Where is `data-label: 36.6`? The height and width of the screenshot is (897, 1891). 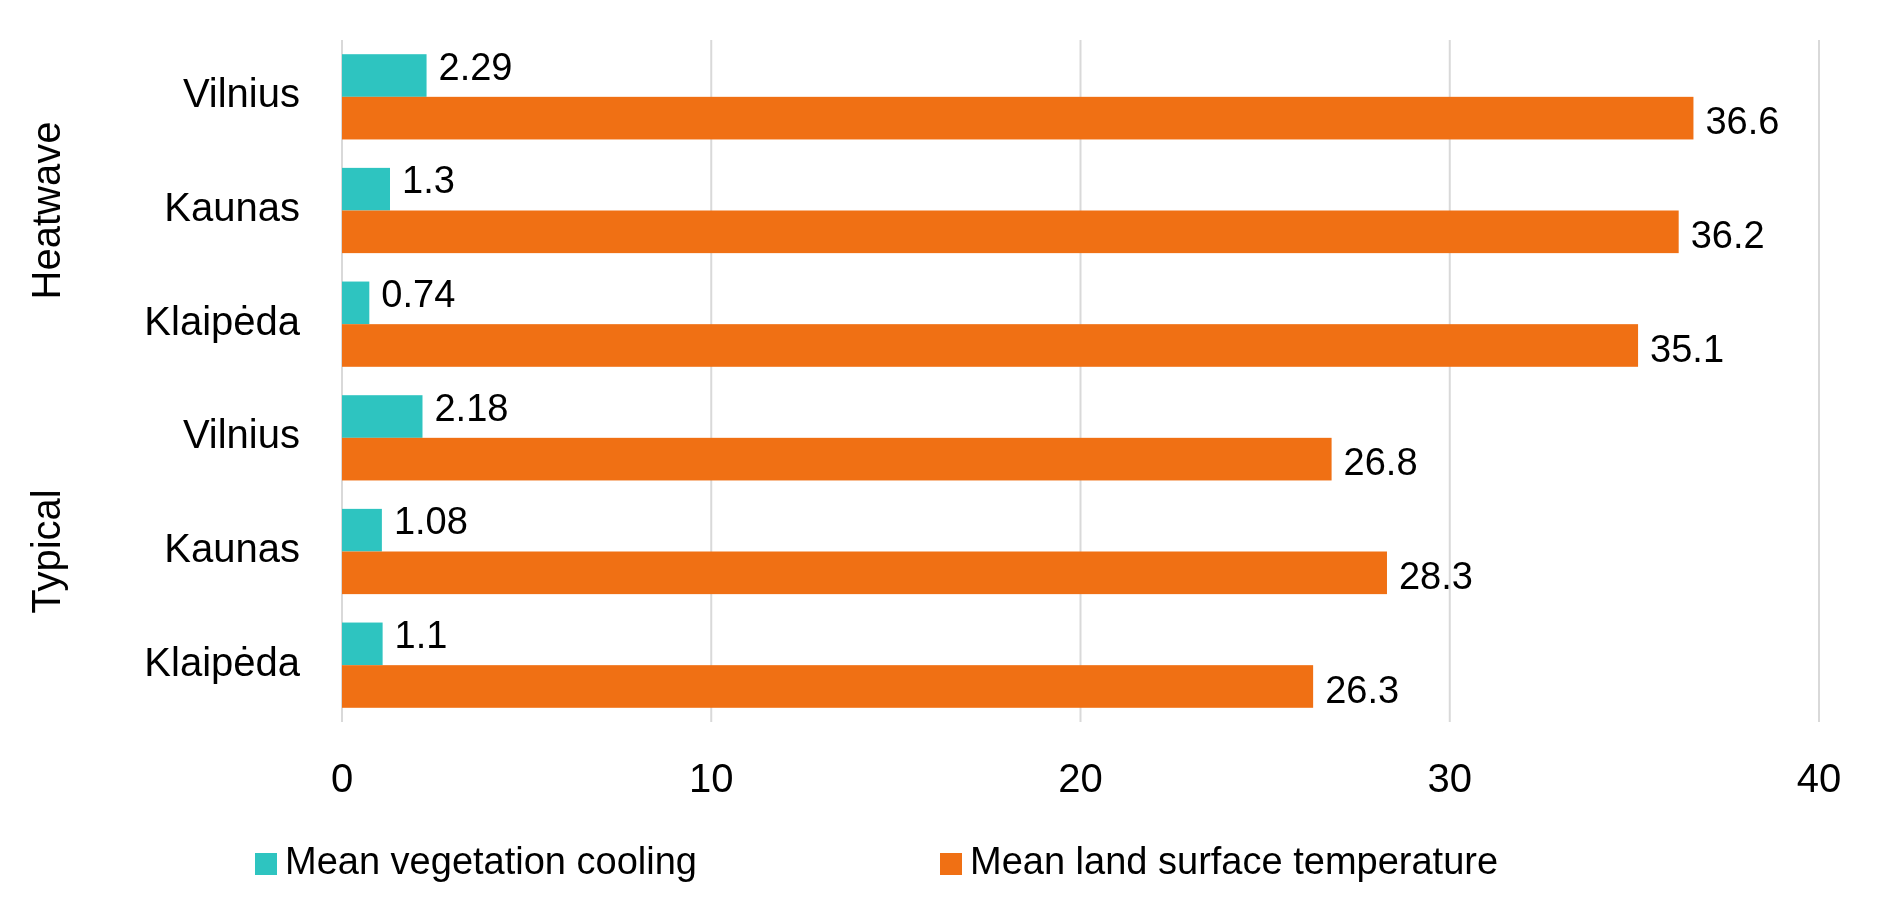 data-label: 36.6 is located at coordinates (1742, 121).